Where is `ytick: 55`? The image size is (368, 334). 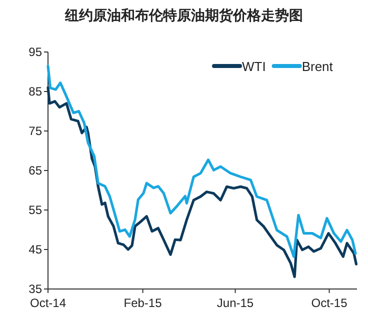 ytick: 55 is located at coordinates (35, 210).